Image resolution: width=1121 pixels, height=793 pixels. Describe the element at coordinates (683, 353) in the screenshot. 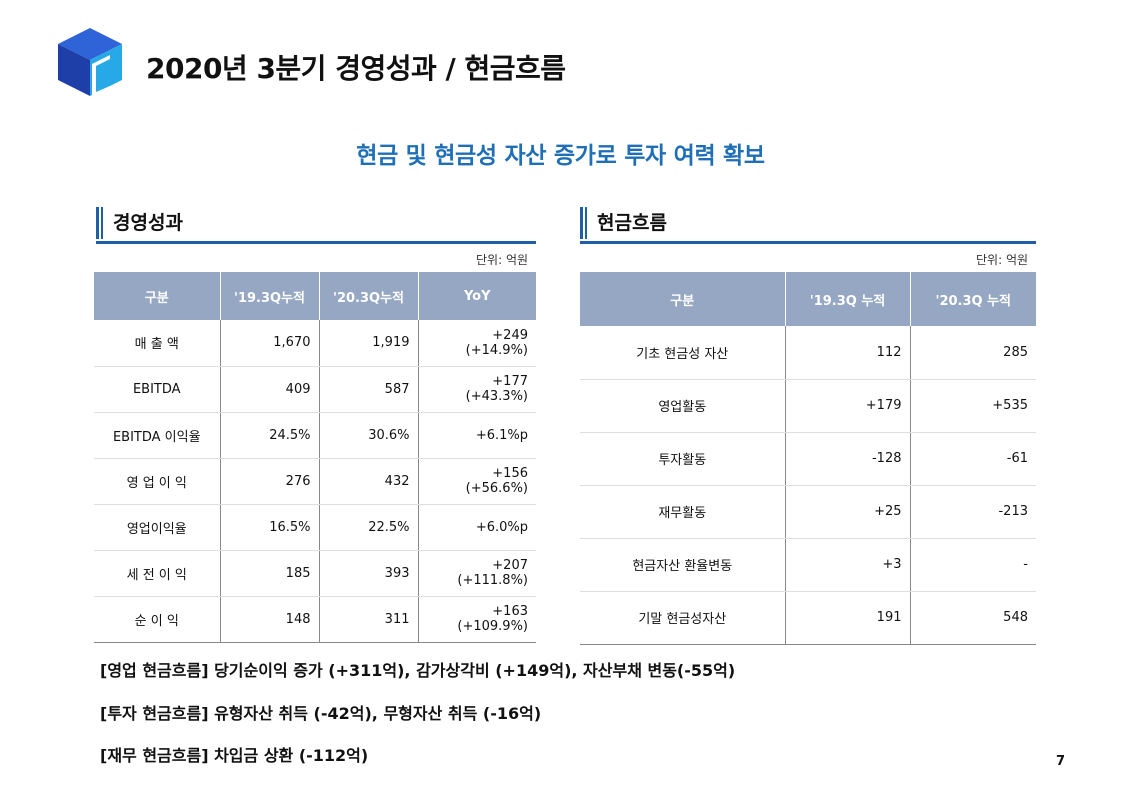

I see `row-label: 기초 현금성 자산` at that location.